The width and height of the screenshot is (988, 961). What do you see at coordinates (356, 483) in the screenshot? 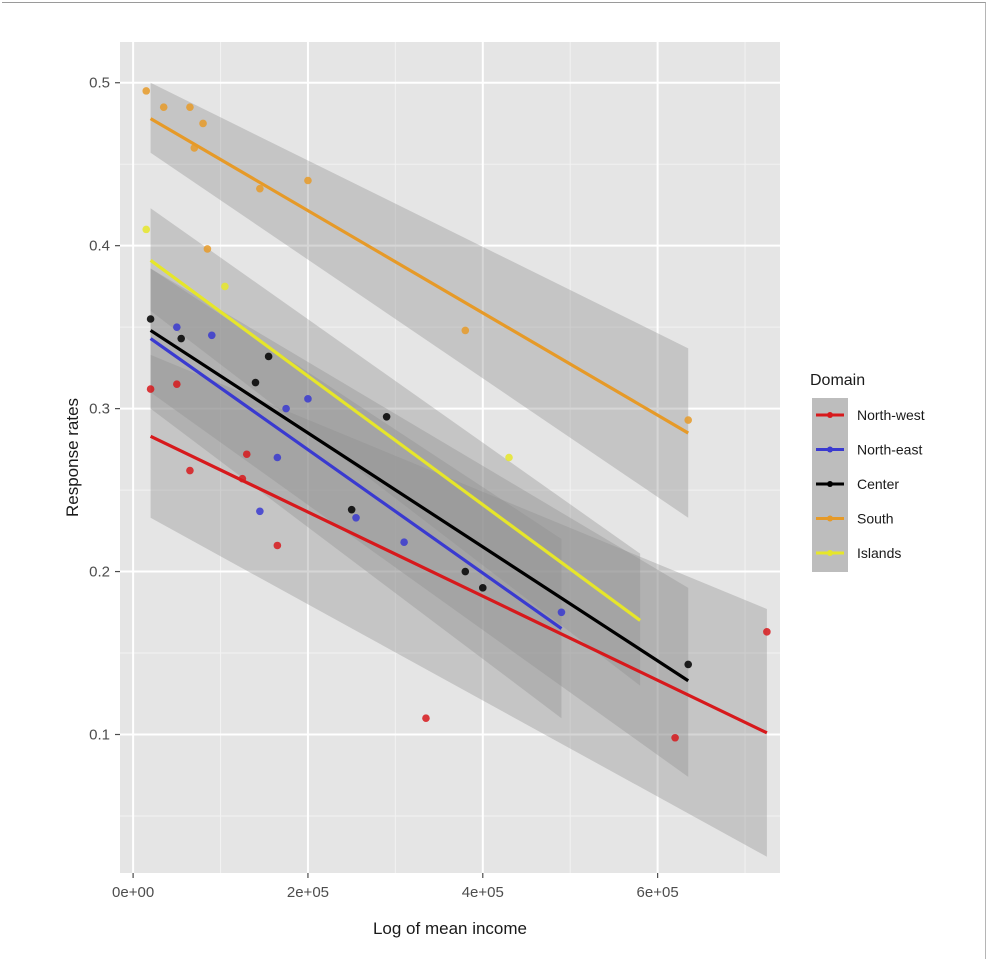
I see `fit-line-north-east` at bounding box center [356, 483].